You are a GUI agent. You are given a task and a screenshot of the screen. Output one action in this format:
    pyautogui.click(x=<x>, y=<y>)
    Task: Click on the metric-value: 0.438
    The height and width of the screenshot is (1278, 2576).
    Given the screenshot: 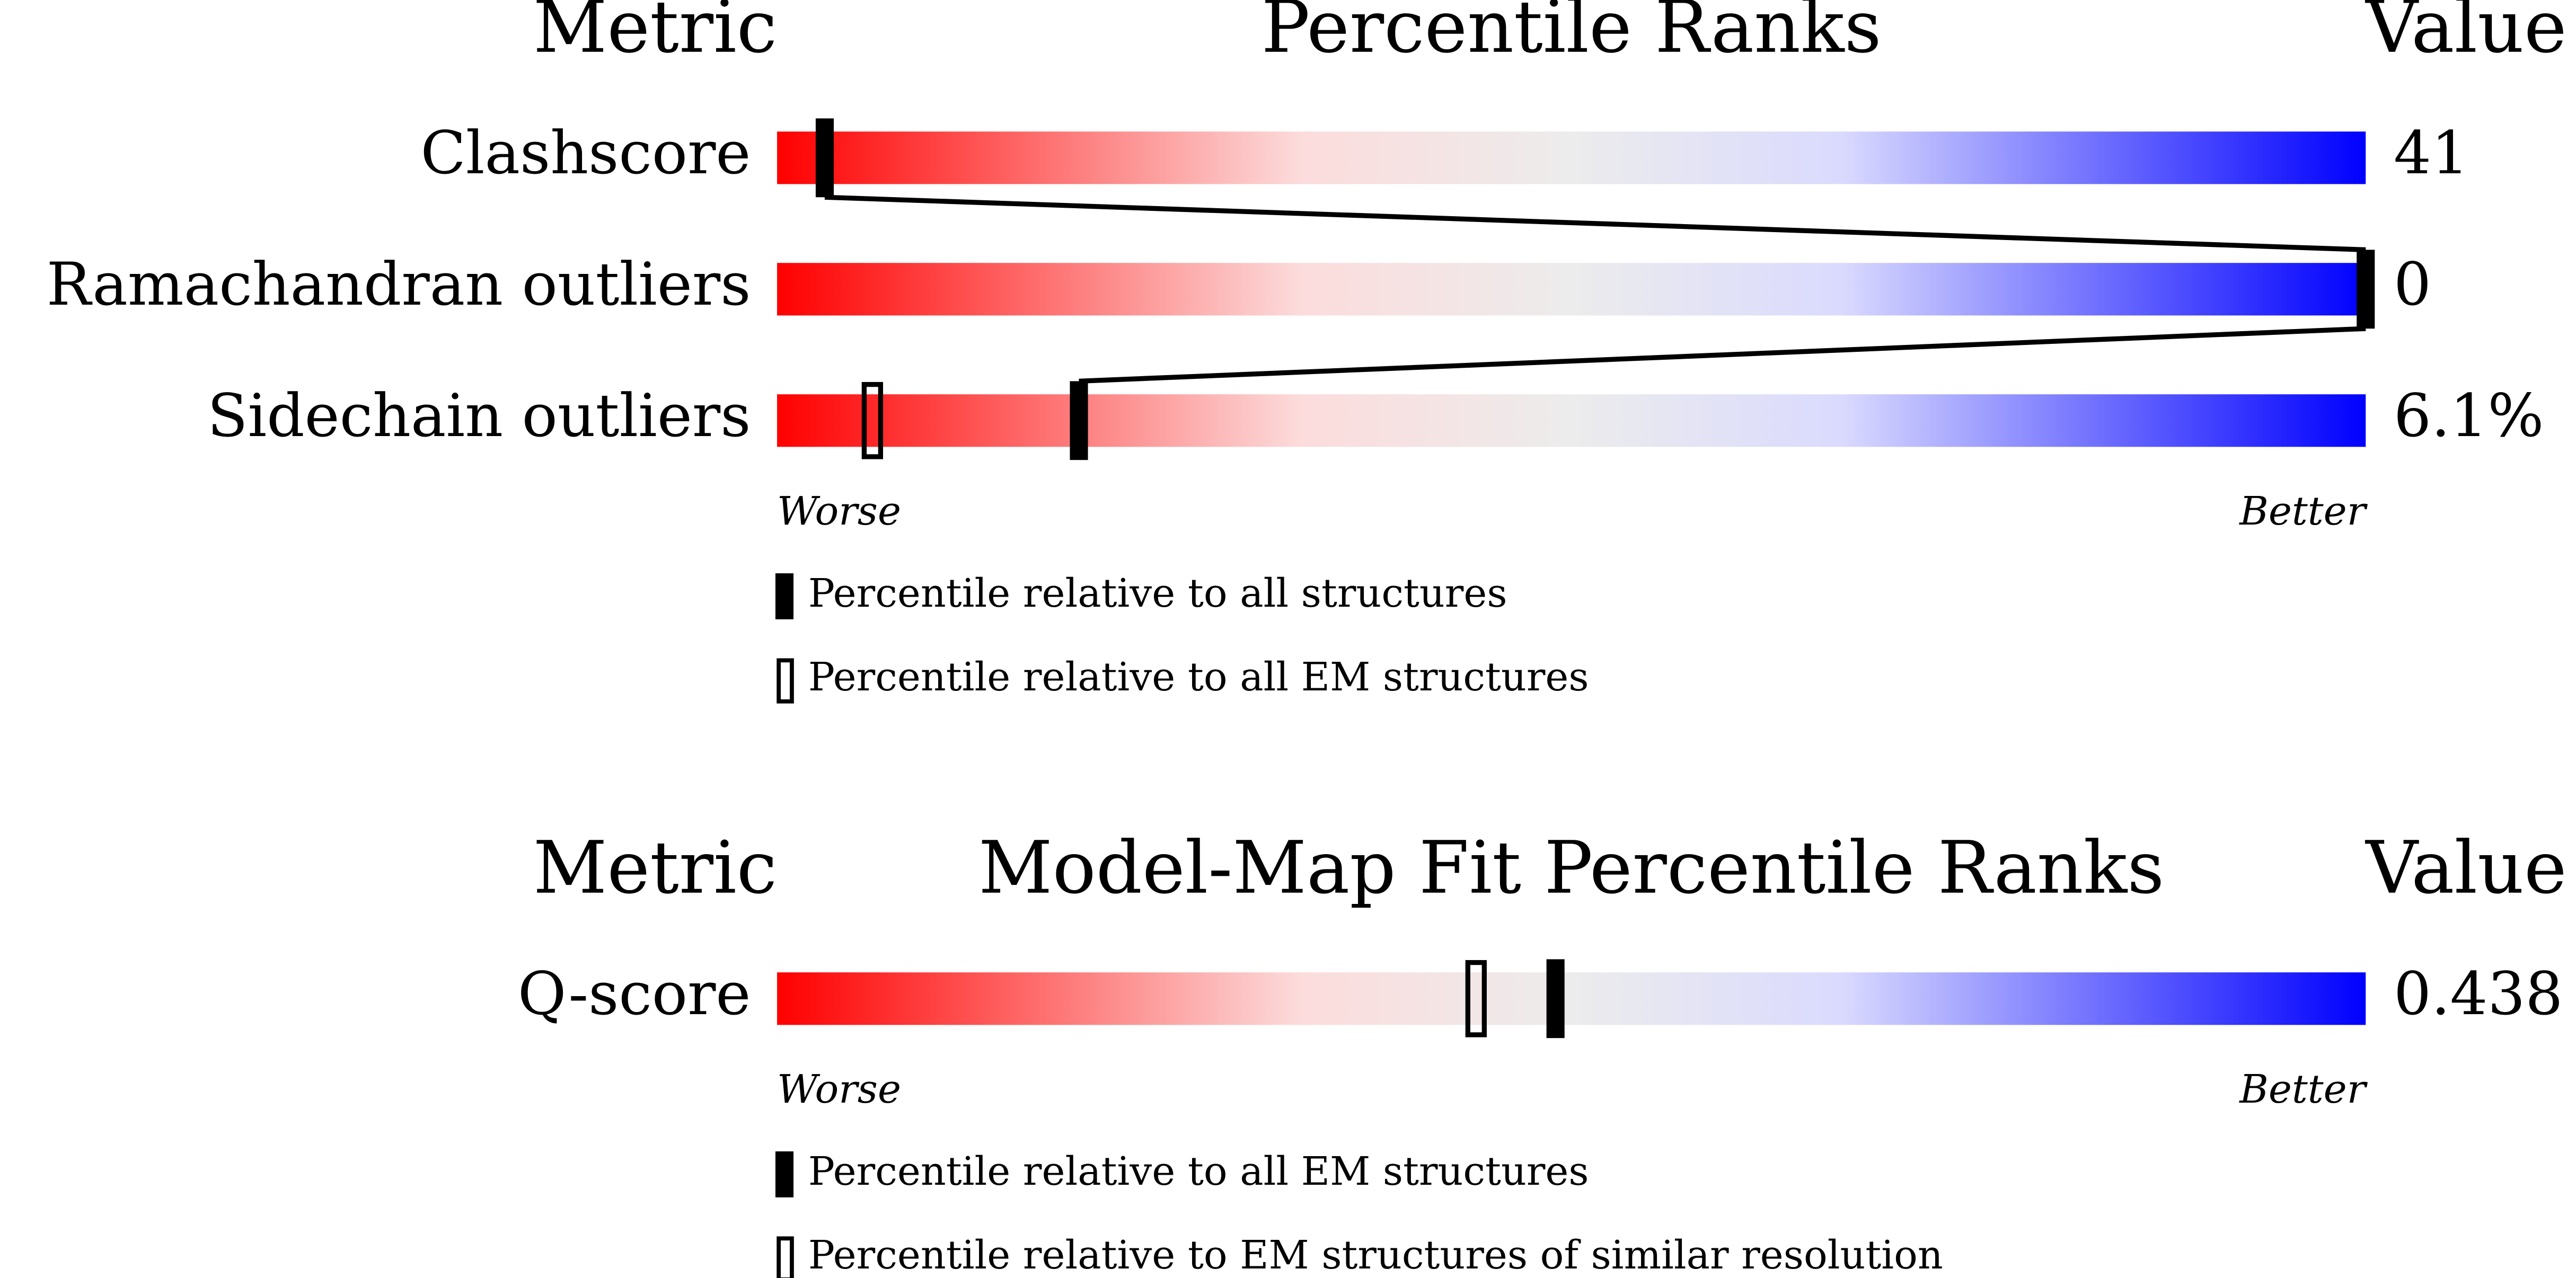 What is the action you would take?
    pyautogui.click(x=2478, y=994)
    